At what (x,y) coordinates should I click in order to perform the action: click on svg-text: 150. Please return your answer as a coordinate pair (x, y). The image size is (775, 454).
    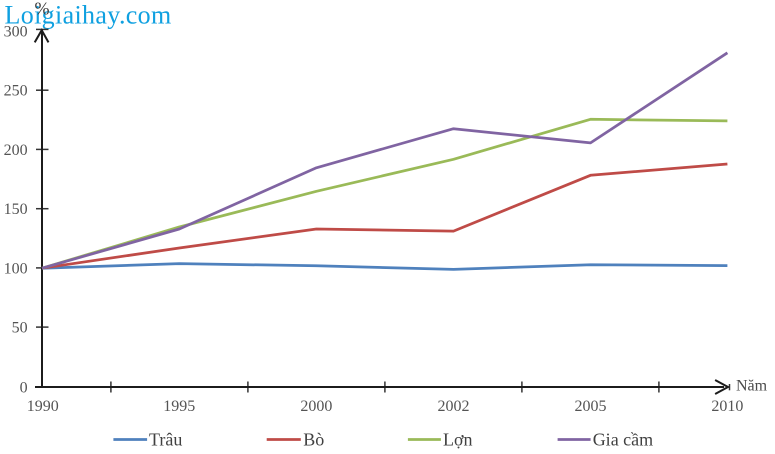
    Looking at the image, I should click on (16, 209).